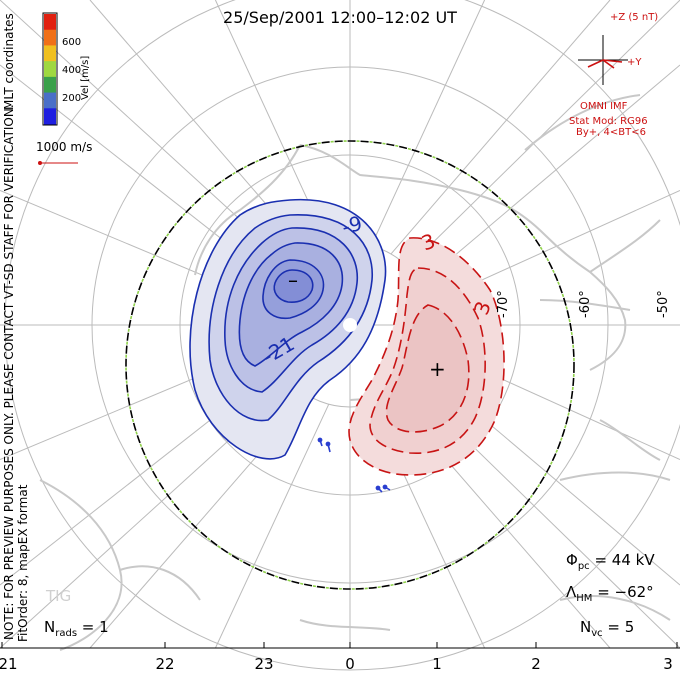 The width and height of the screenshot is (680, 674). I want to click on lat-label-60: -60°, so click(585, 304).